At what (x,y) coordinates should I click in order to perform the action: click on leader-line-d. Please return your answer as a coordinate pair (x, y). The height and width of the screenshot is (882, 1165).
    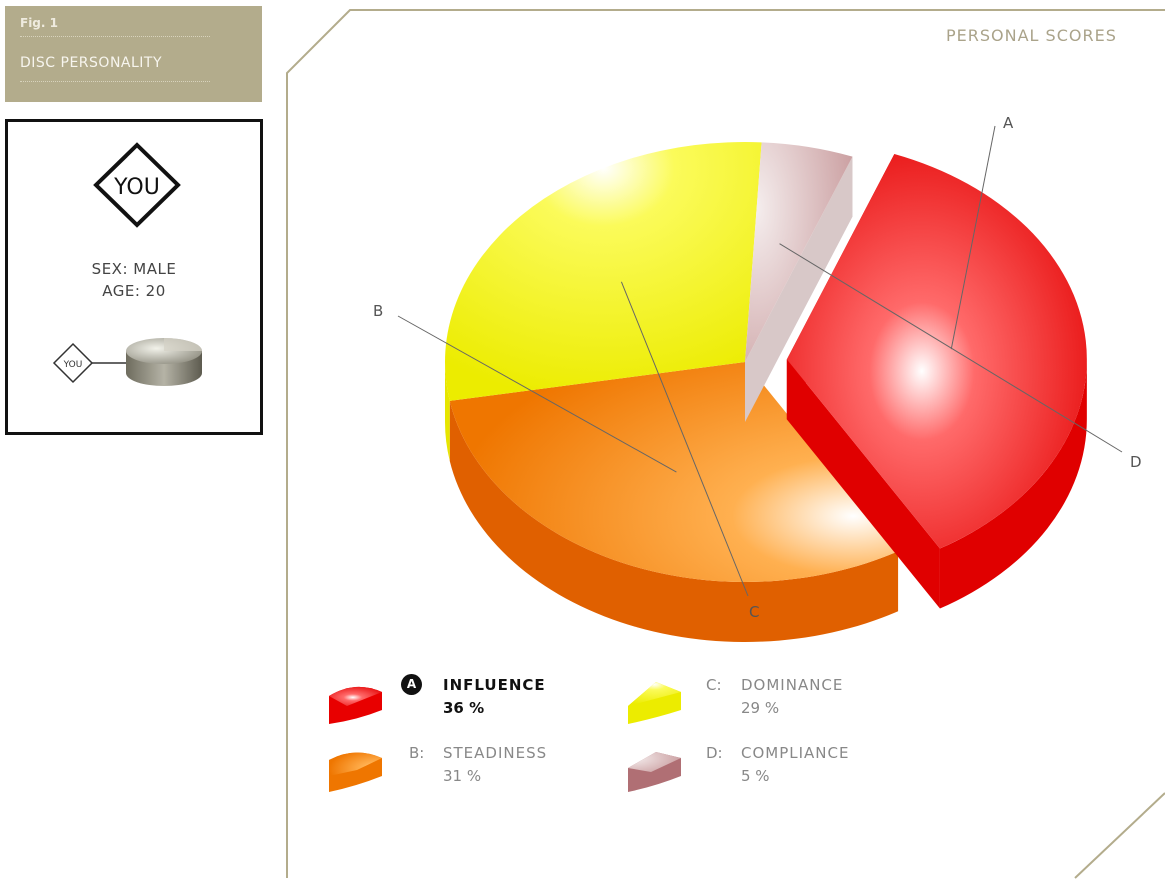
    Looking at the image, I should click on (951, 348).